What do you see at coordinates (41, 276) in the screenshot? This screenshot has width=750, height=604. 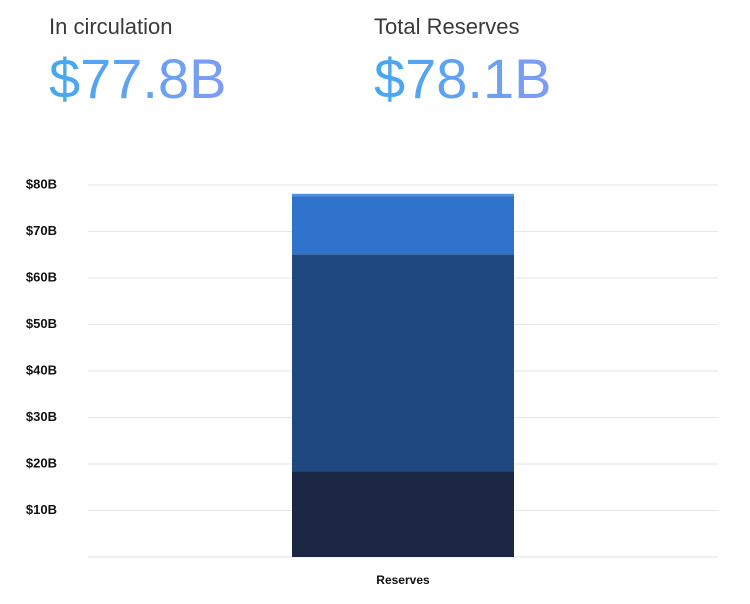 I see `y-tick-label: $60B` at bounding box center [41, 276].